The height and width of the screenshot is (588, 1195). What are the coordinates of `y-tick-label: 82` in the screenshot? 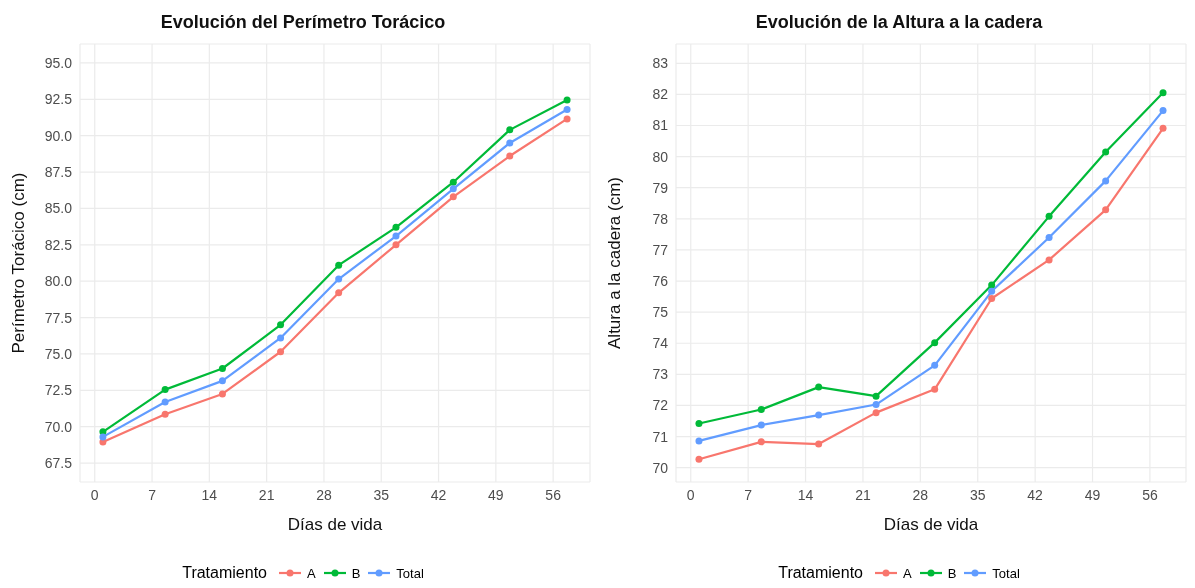 It's located at (660, 94).